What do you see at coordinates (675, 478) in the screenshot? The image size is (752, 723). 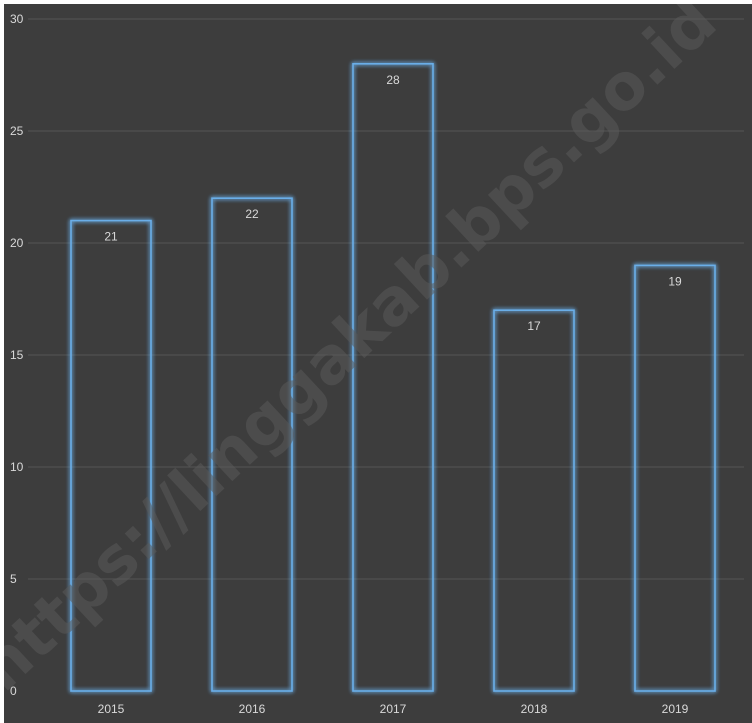 I see `bar-2019` at bounding box center [675, 478].